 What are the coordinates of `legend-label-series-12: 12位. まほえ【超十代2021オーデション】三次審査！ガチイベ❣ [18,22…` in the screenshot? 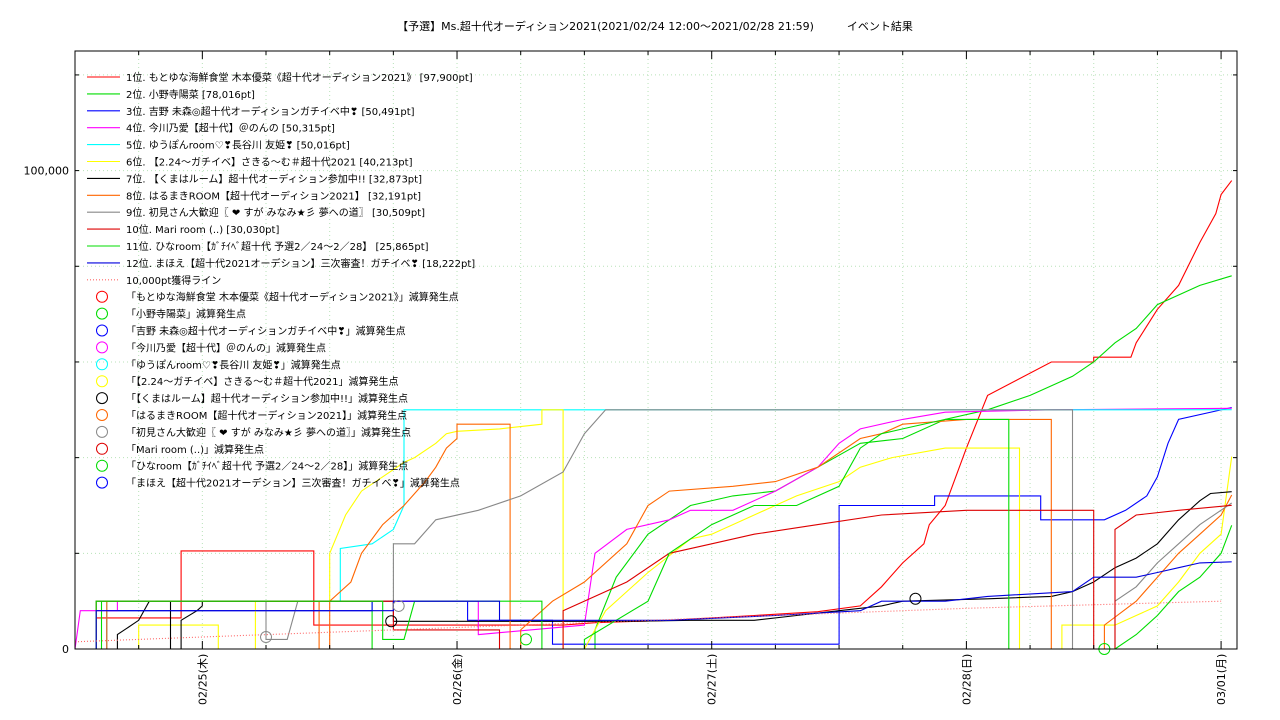 It's located at (300, 263).